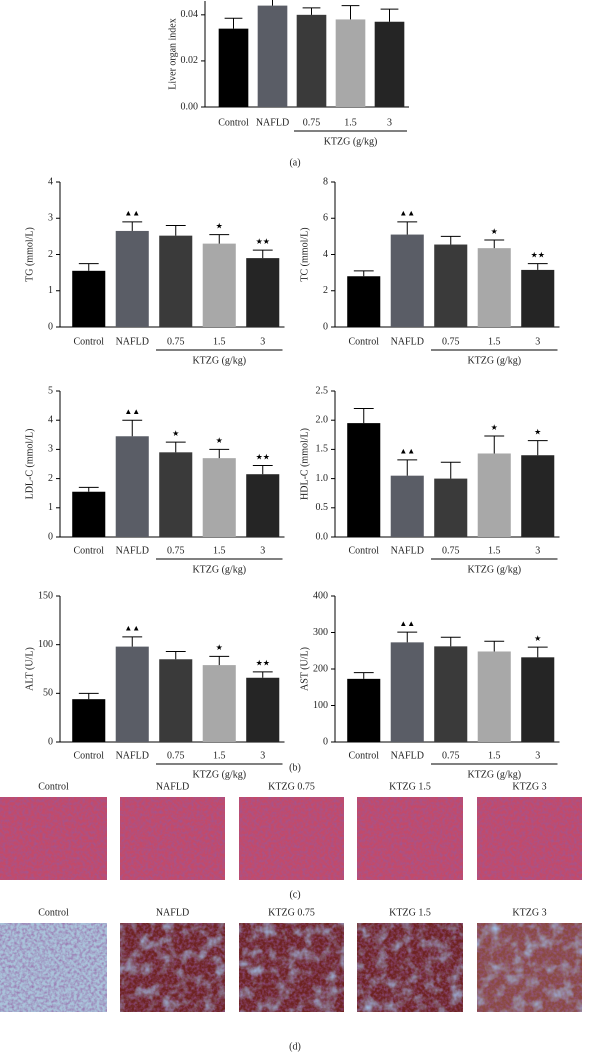 Image resolution: width=590 pixels, height=1055 pixels. I want to click on caption: (b), so click(295, 767).